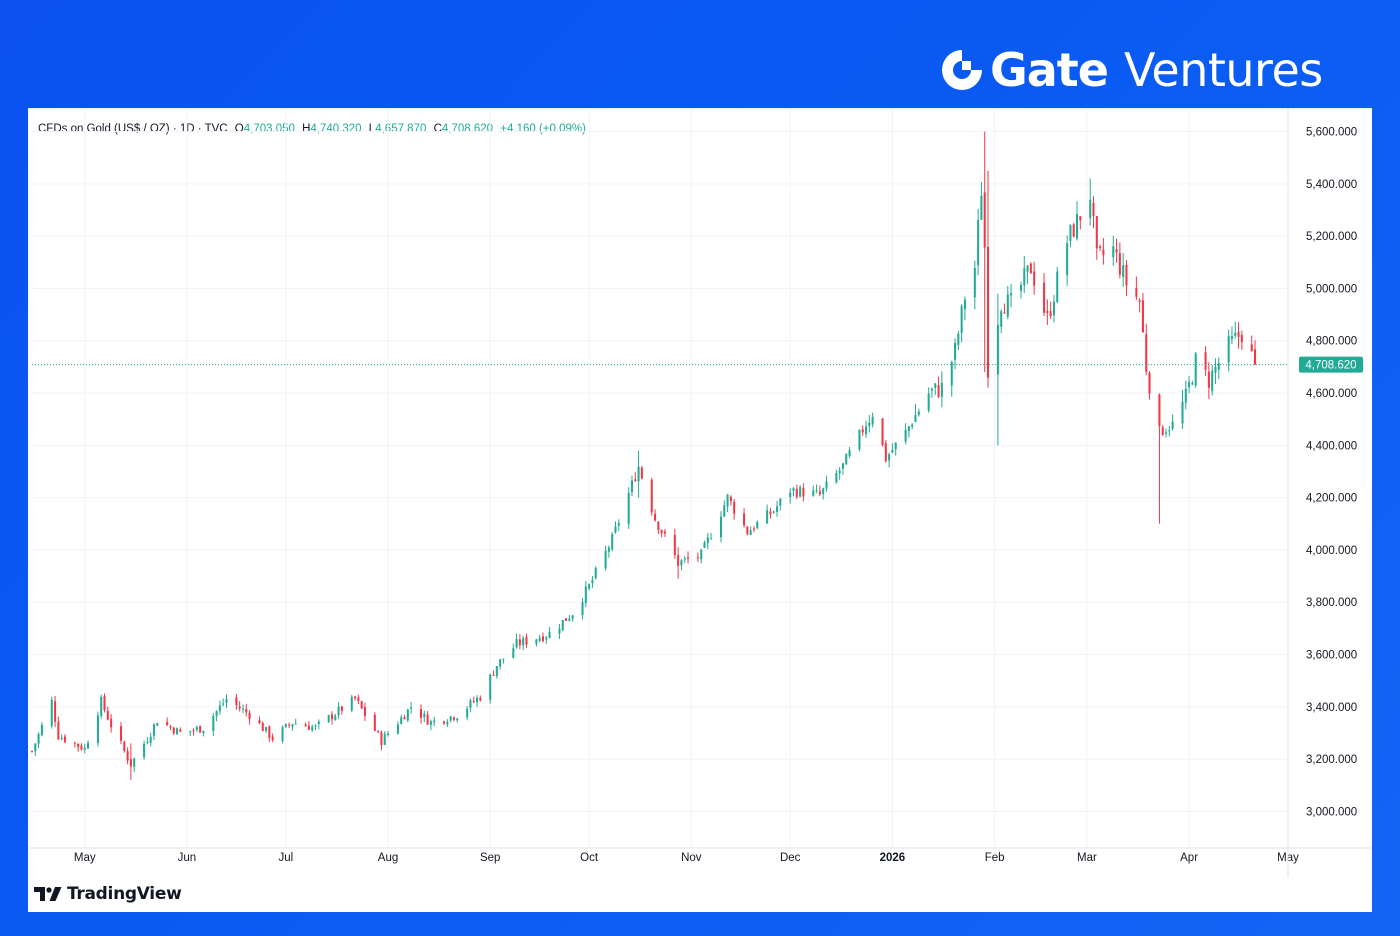 The height and width of the screenshot is (936, 1400). Describe the element at coordinates (995, 858) in the screenshot. I see `x-tick-label: Feb` at that location.